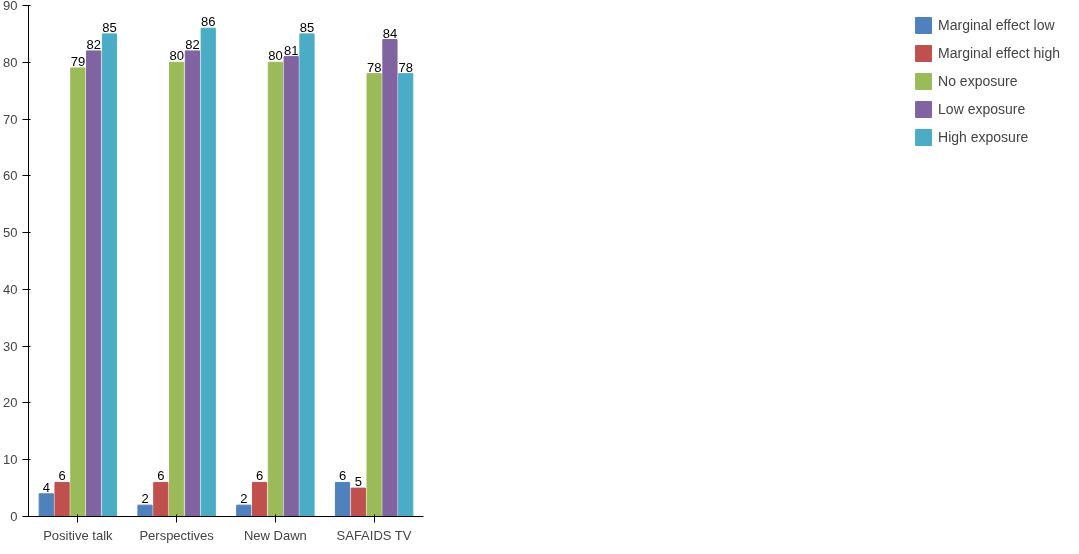 The image size is (1079, 554). What do you see at coordinates (14, 516) in the screenshot?
I see `y-tick-label: 0` at bounding box center [14, 516].